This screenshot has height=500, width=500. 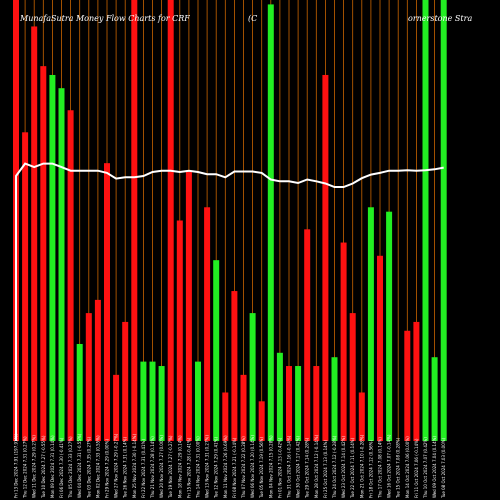 I want to click on bar-tue-05-nov-2024, so click(x=261, y=421).